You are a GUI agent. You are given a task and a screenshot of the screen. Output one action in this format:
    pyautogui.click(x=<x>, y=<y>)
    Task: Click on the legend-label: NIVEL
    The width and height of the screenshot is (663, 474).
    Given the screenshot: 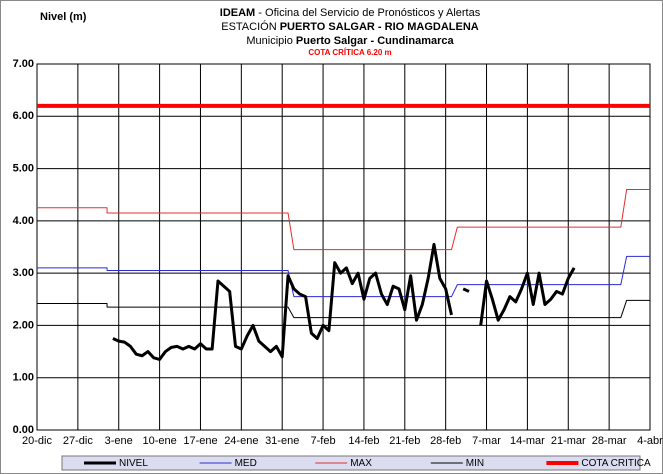 What is the action you would take?
    pyautogui.click(x=133, y=463)
    